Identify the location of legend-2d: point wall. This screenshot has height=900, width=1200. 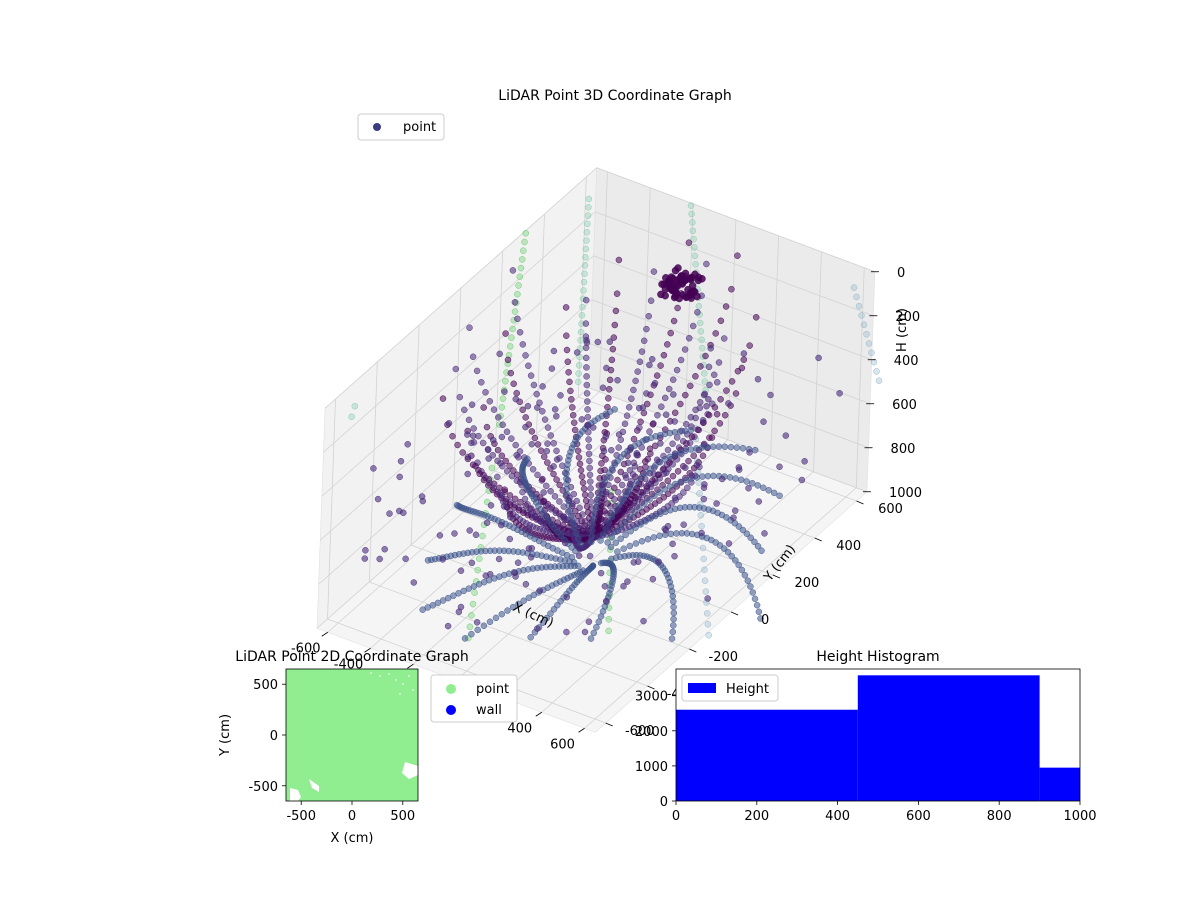
(474, 698).